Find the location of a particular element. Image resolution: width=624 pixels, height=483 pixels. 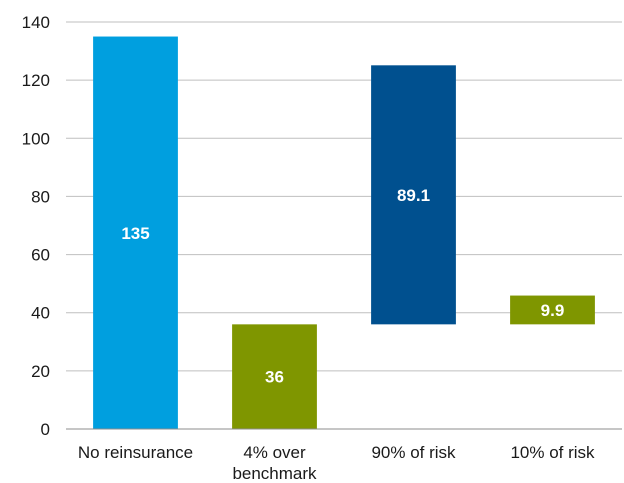

data-label: 135 is located at coordinates (135, 233).